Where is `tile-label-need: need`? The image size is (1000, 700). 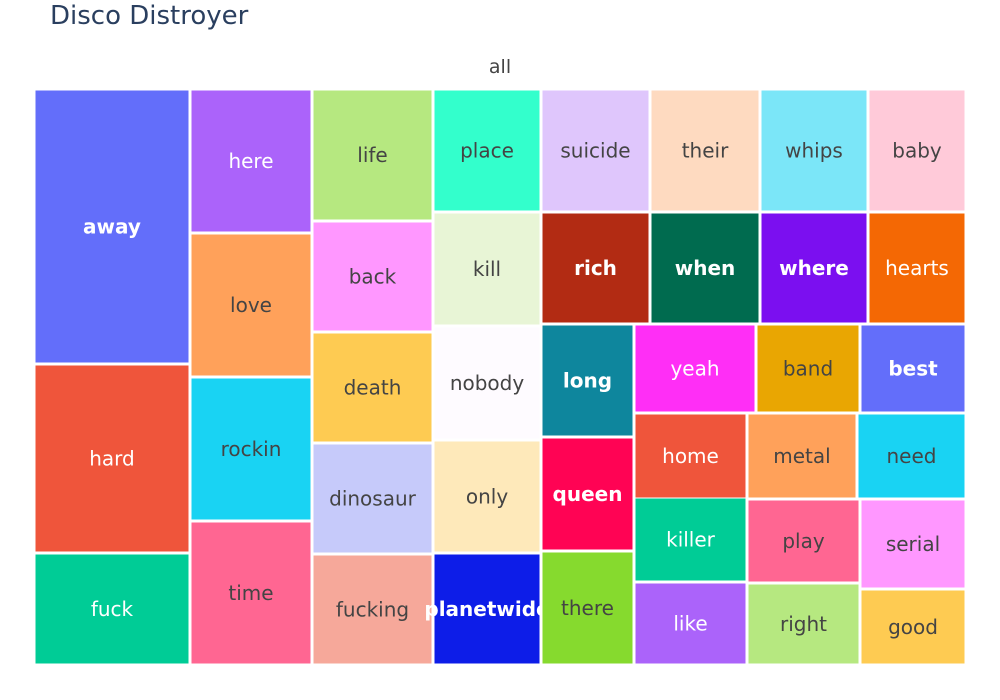
tile-label-need: need is located at coordinates (912, 456).